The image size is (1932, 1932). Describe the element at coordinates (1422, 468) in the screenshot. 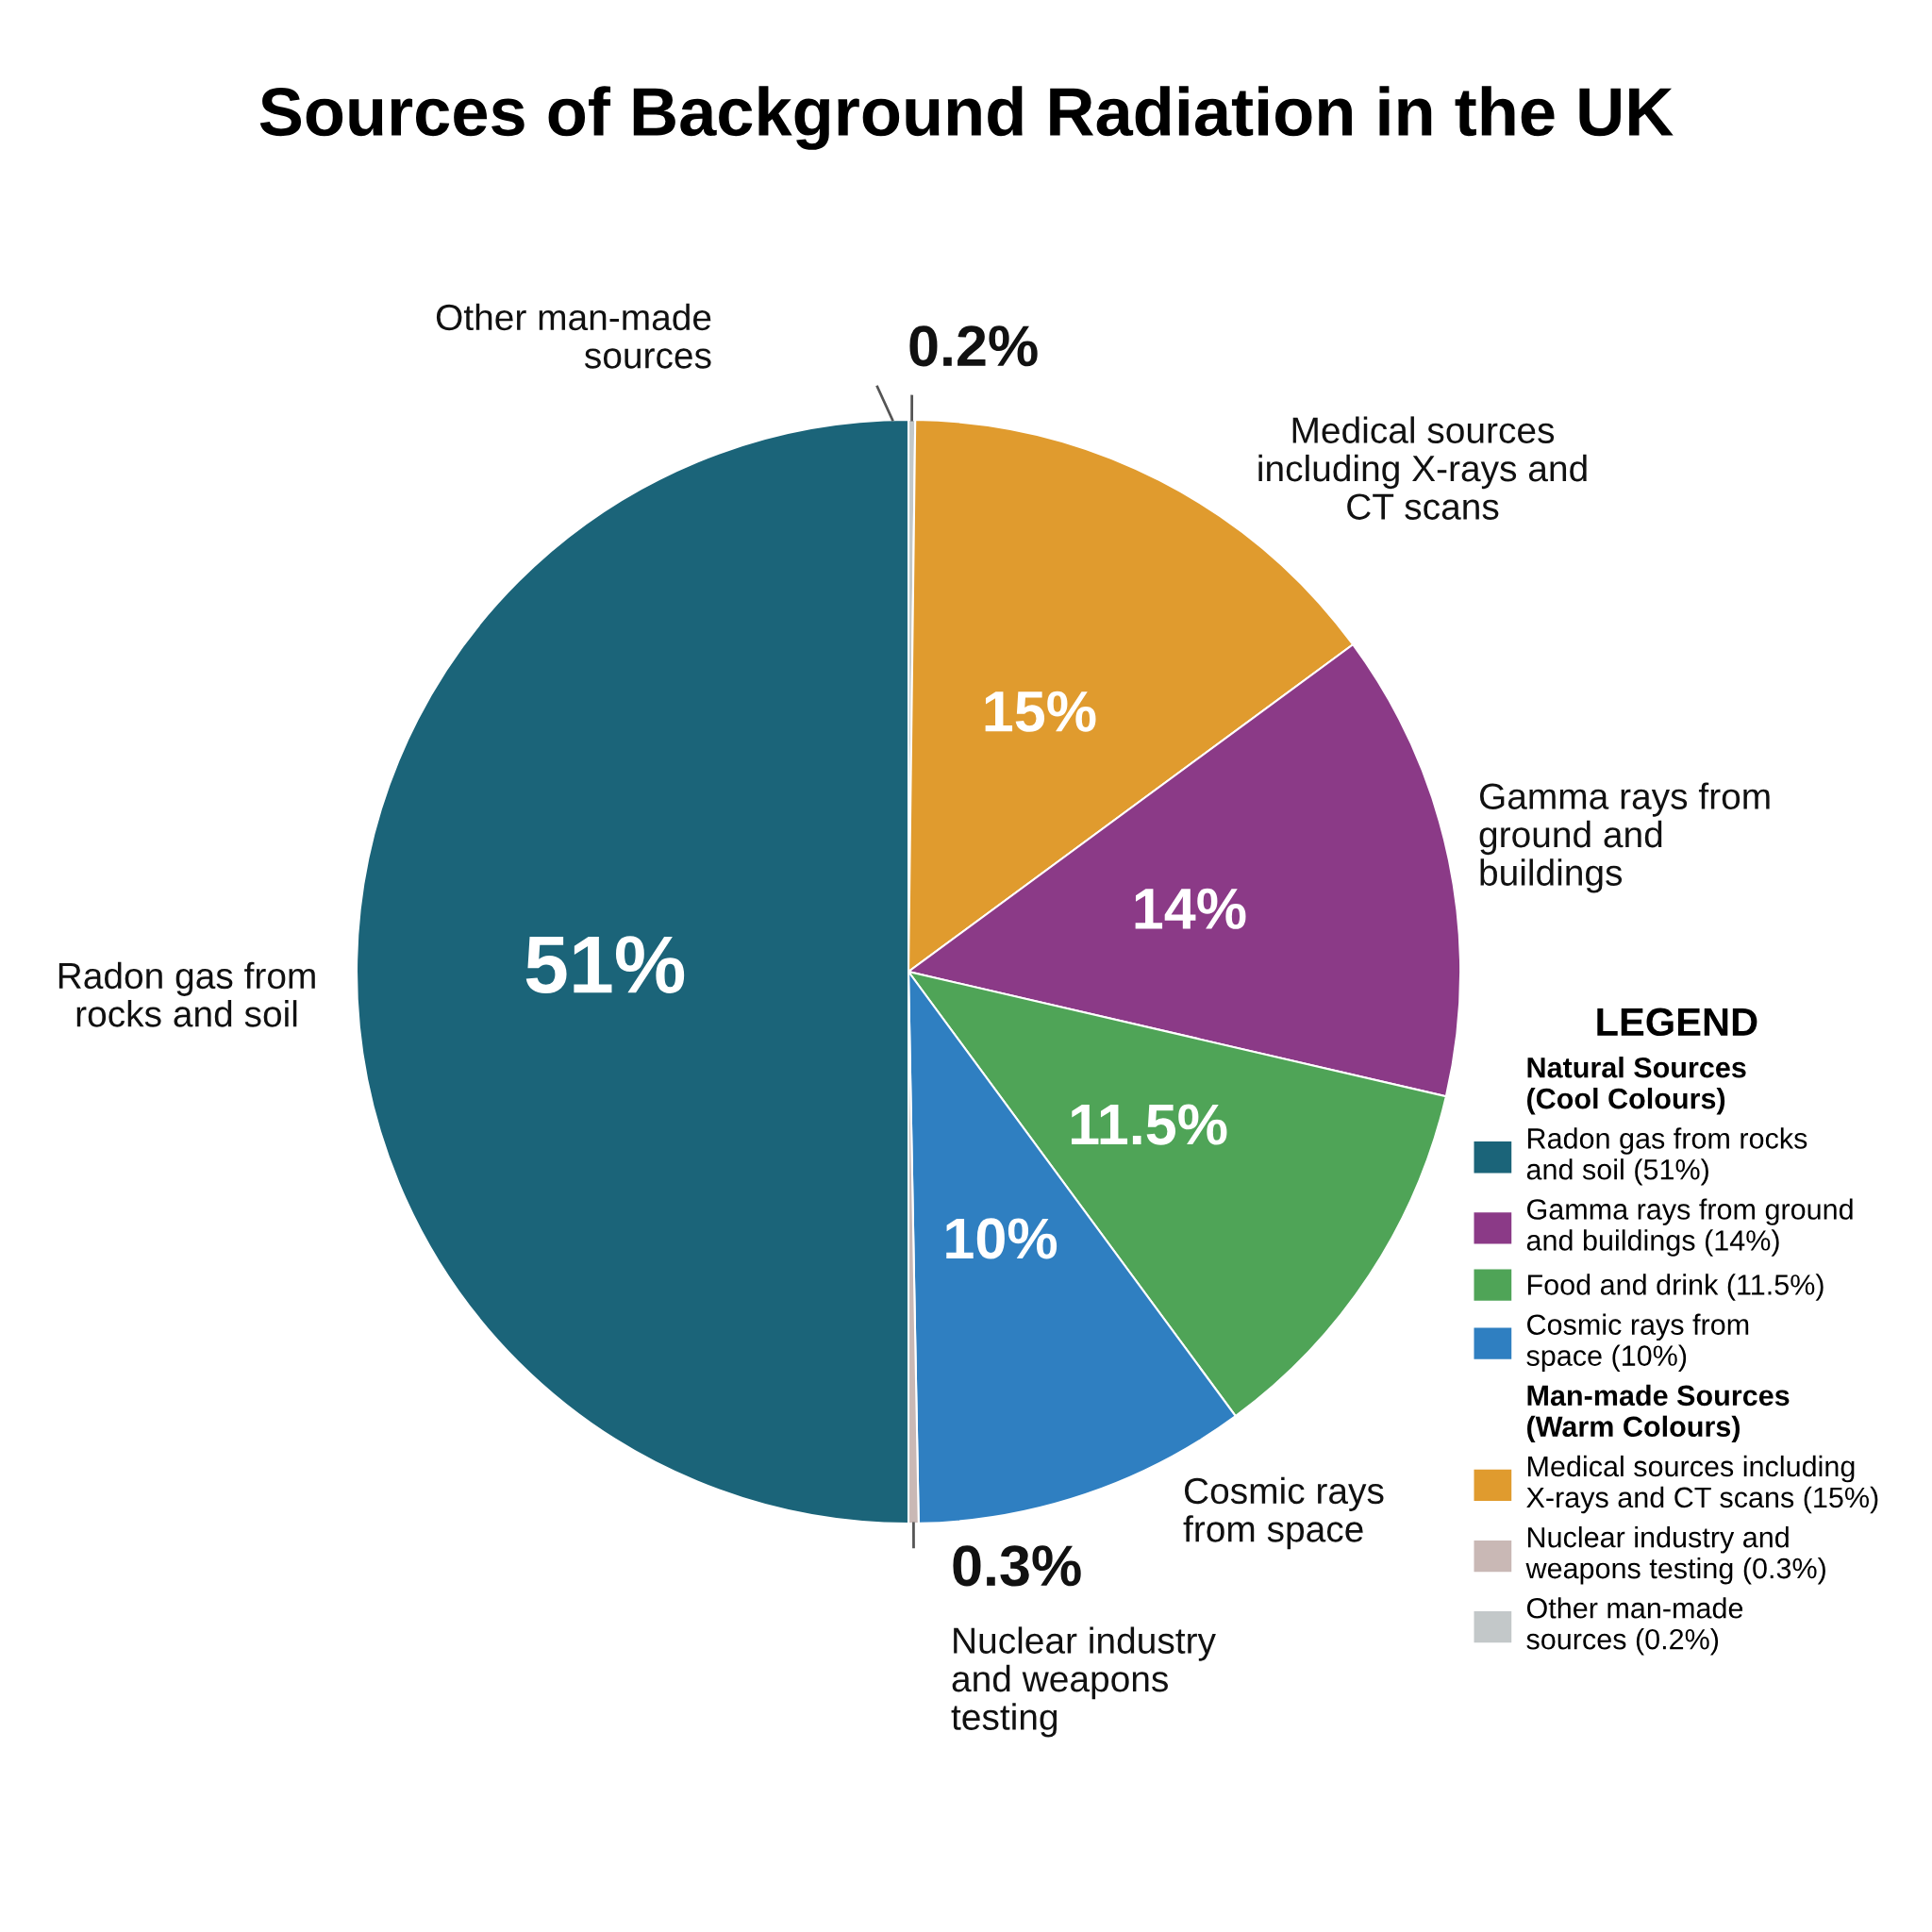

I see `text: Medical sources including X-rays and CT scans` at that location.